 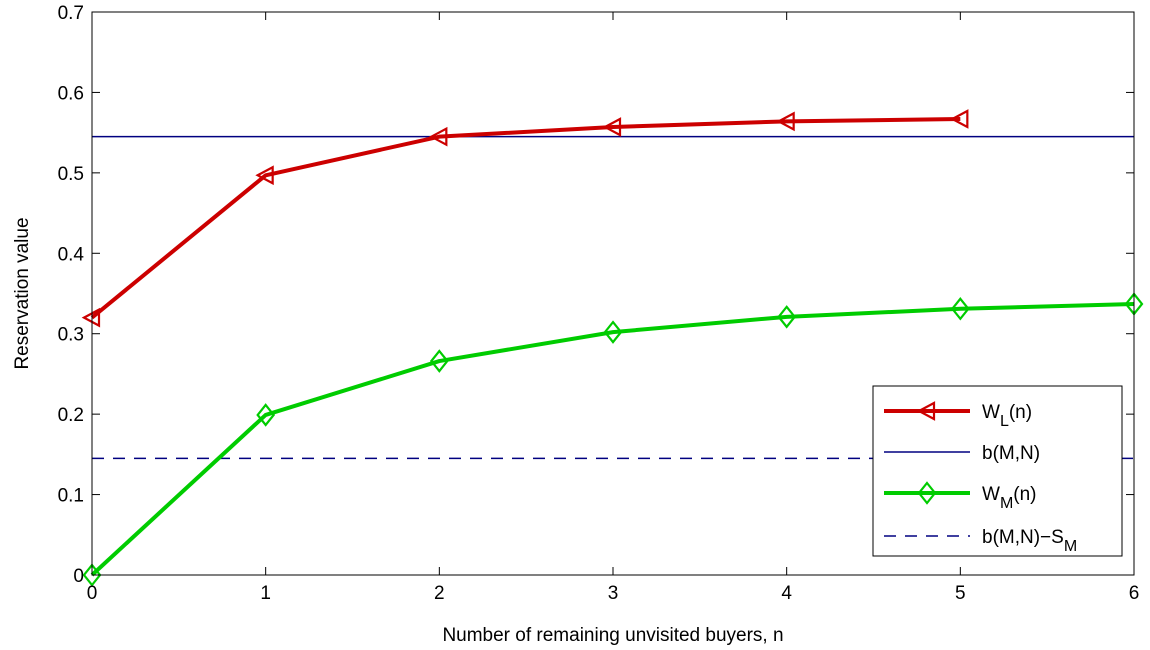 What do you see at coordinates (927, 493) in the screenshot?
I see `legend-marker-wm` at bounding box center [927, 493].